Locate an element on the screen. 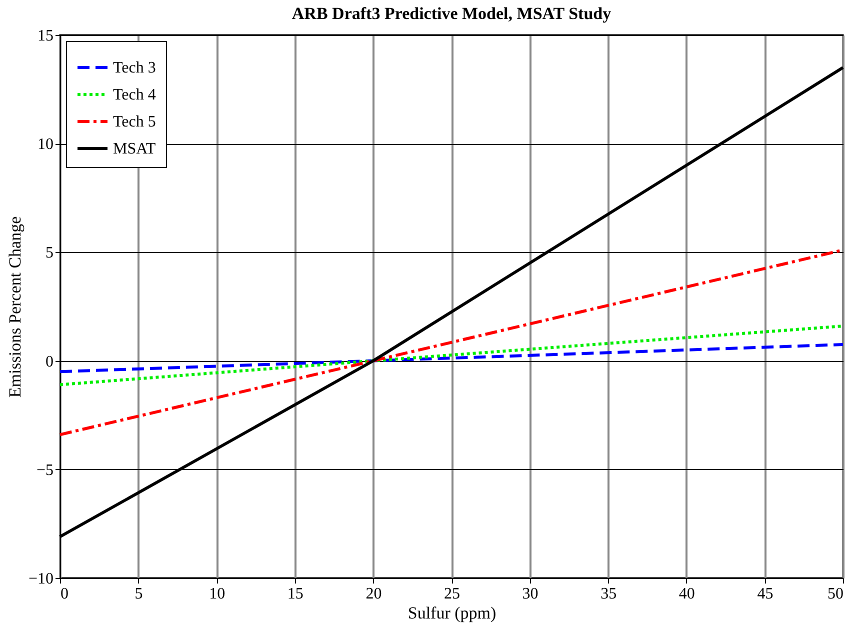 The width and height of the screenshot is (850, 626). x-tick-label: 25 is located at coordinates (452, 594).